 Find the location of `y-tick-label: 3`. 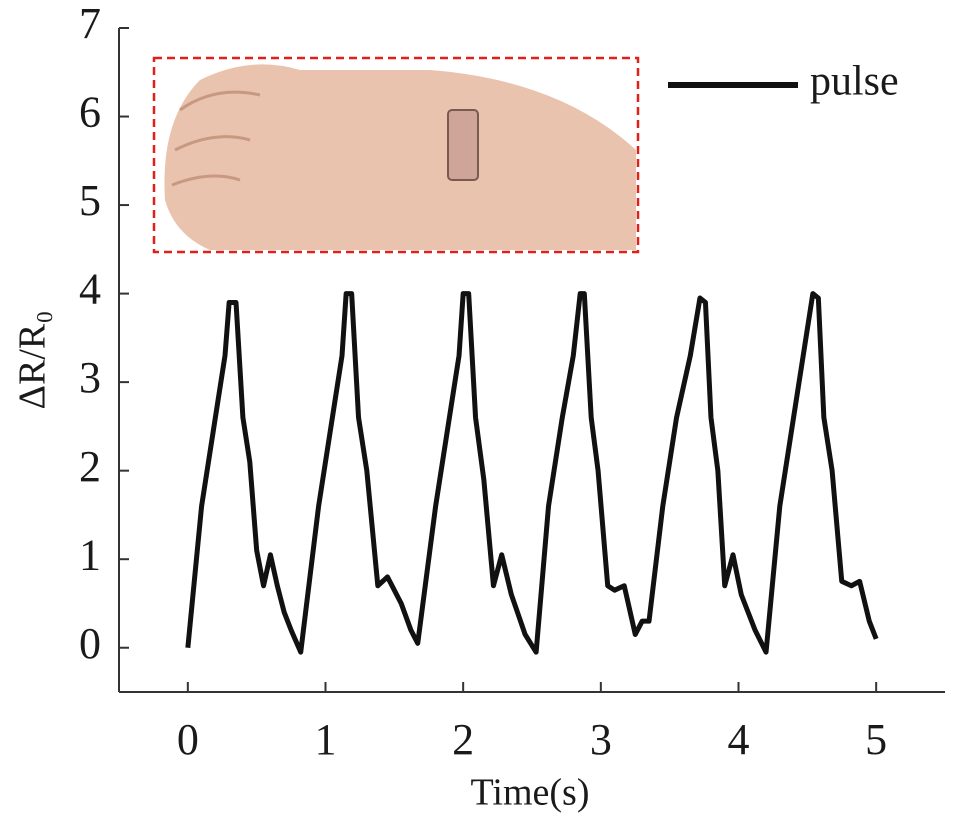

y-tick-label: 3 is located at coordinates (90, 377).